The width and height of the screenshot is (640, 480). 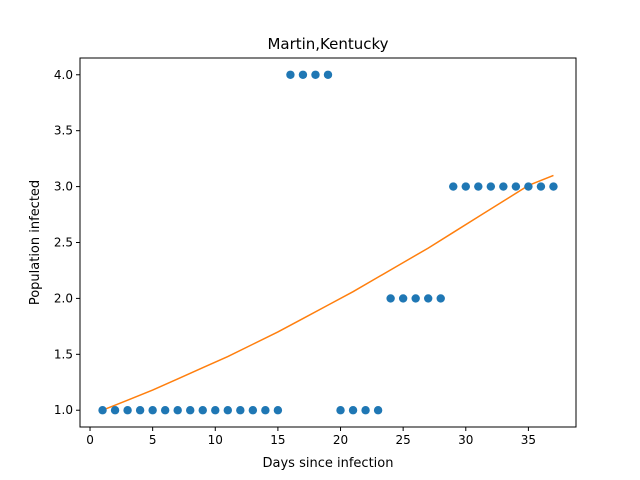 I want to click on x-tick-label: 35, so click(x=528, y=440).